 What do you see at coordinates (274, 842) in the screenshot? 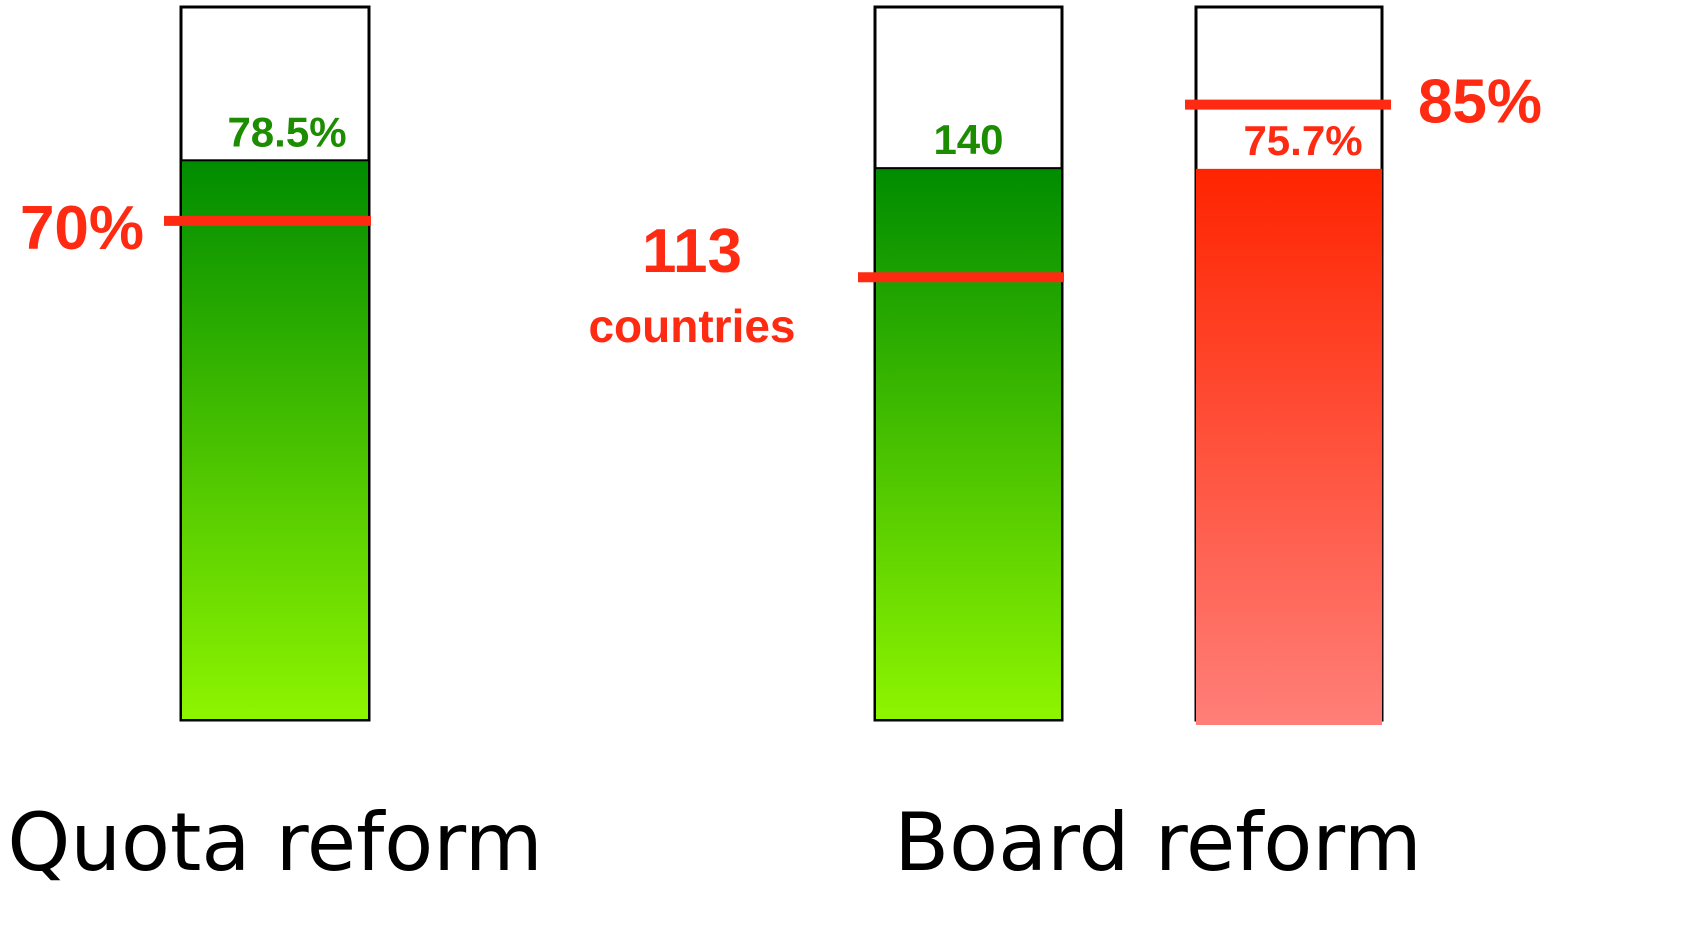
I see `category-label: Quota reform` at bounding box center [274, 842].